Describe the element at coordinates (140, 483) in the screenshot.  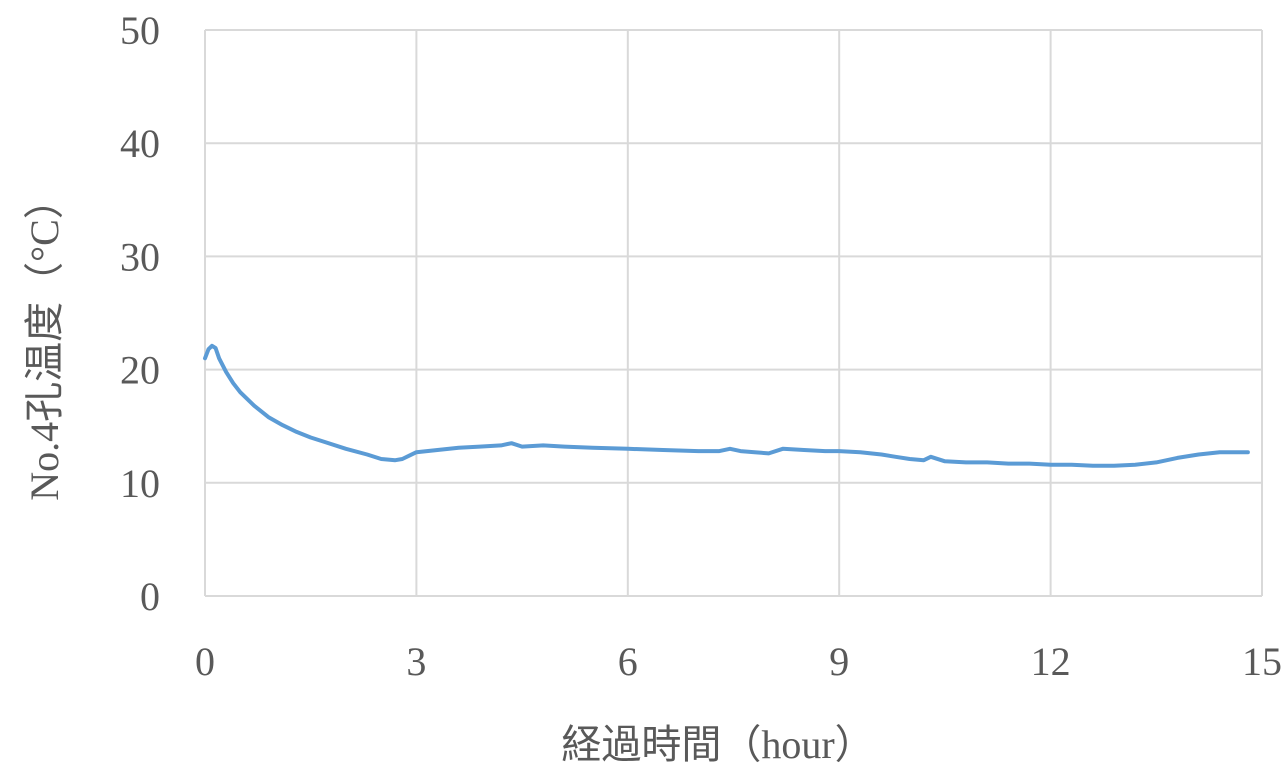
I see `y-tick-label: 10` at that location.